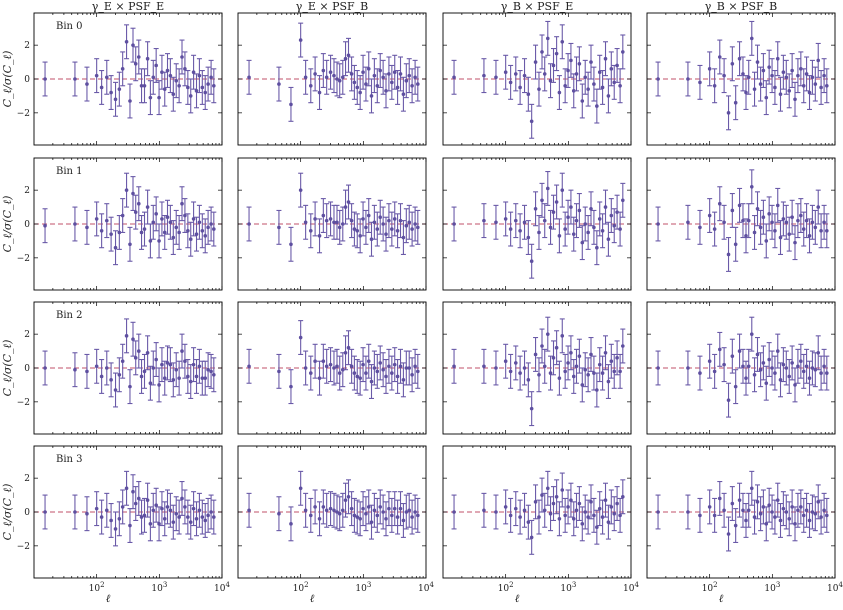  I want to click on y-tick-label: 2, so click(27, 46).